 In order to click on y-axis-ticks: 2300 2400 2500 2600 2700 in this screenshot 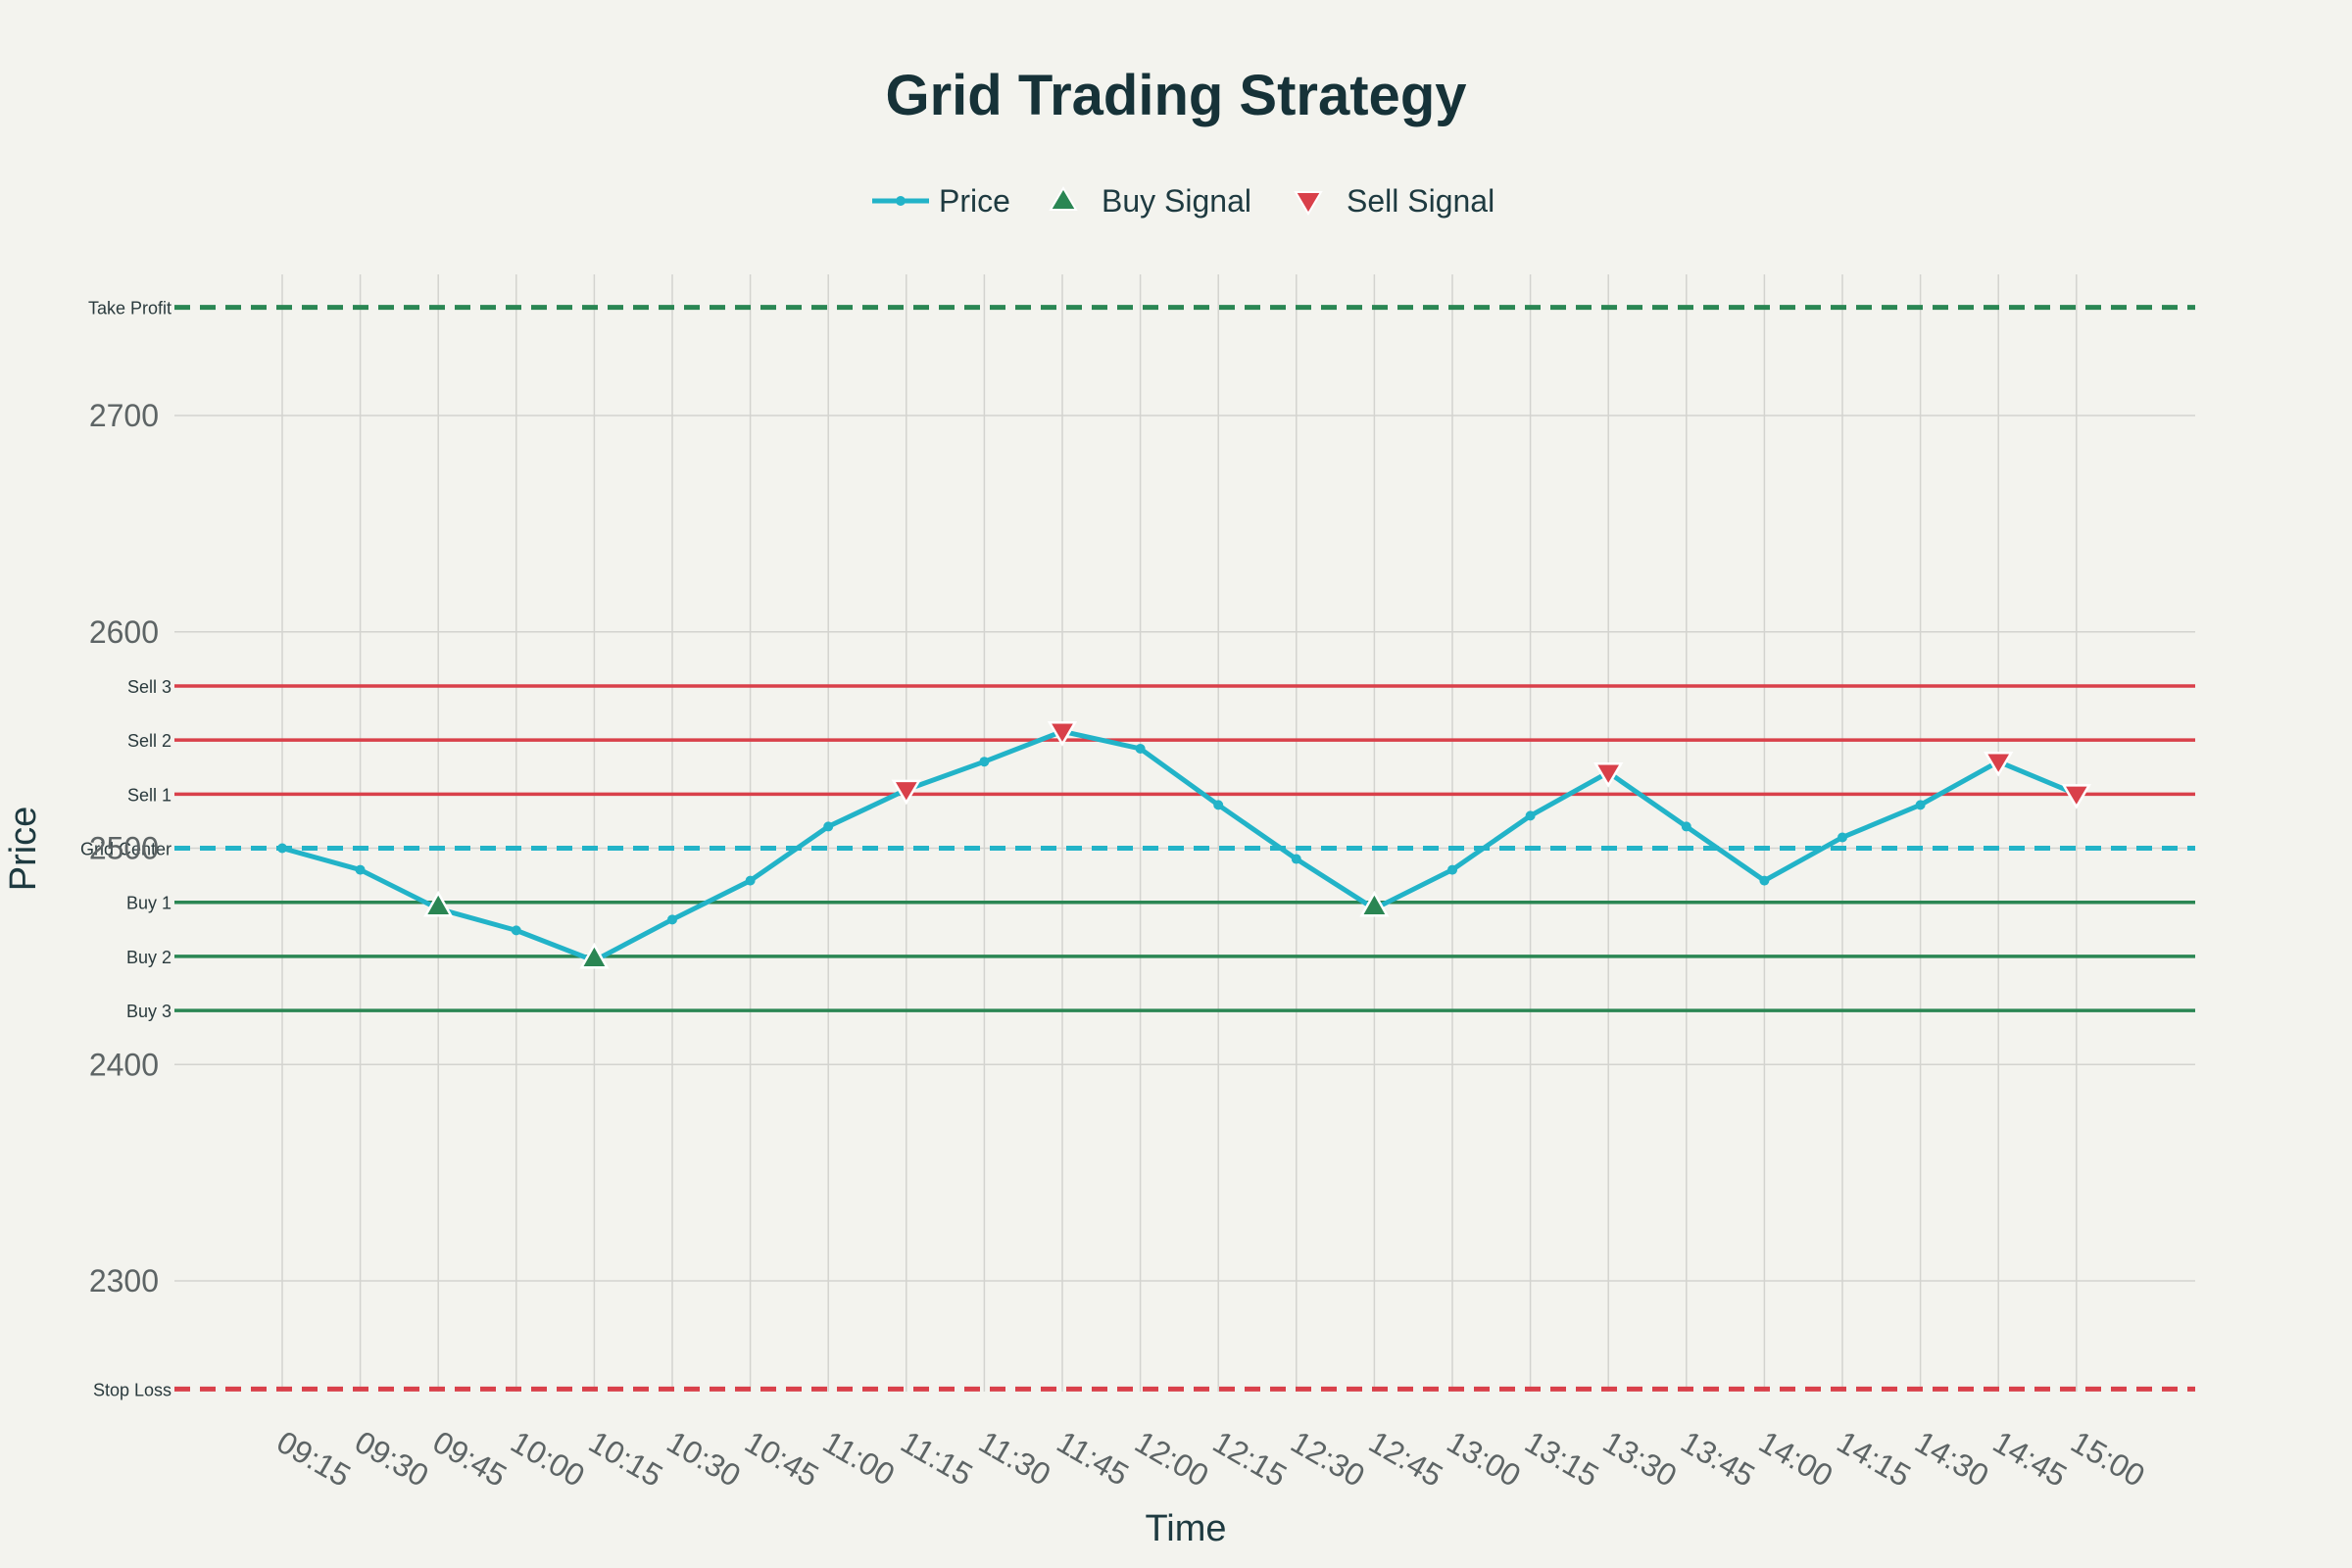, I will do `click(124, 848)`.